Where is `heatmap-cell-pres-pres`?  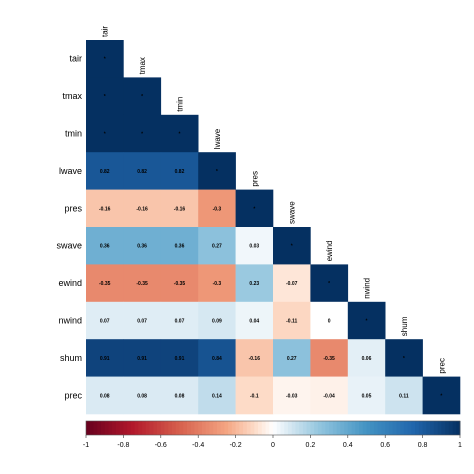
heatmap-cell-pres-pres is located at coordinates (254, 208).